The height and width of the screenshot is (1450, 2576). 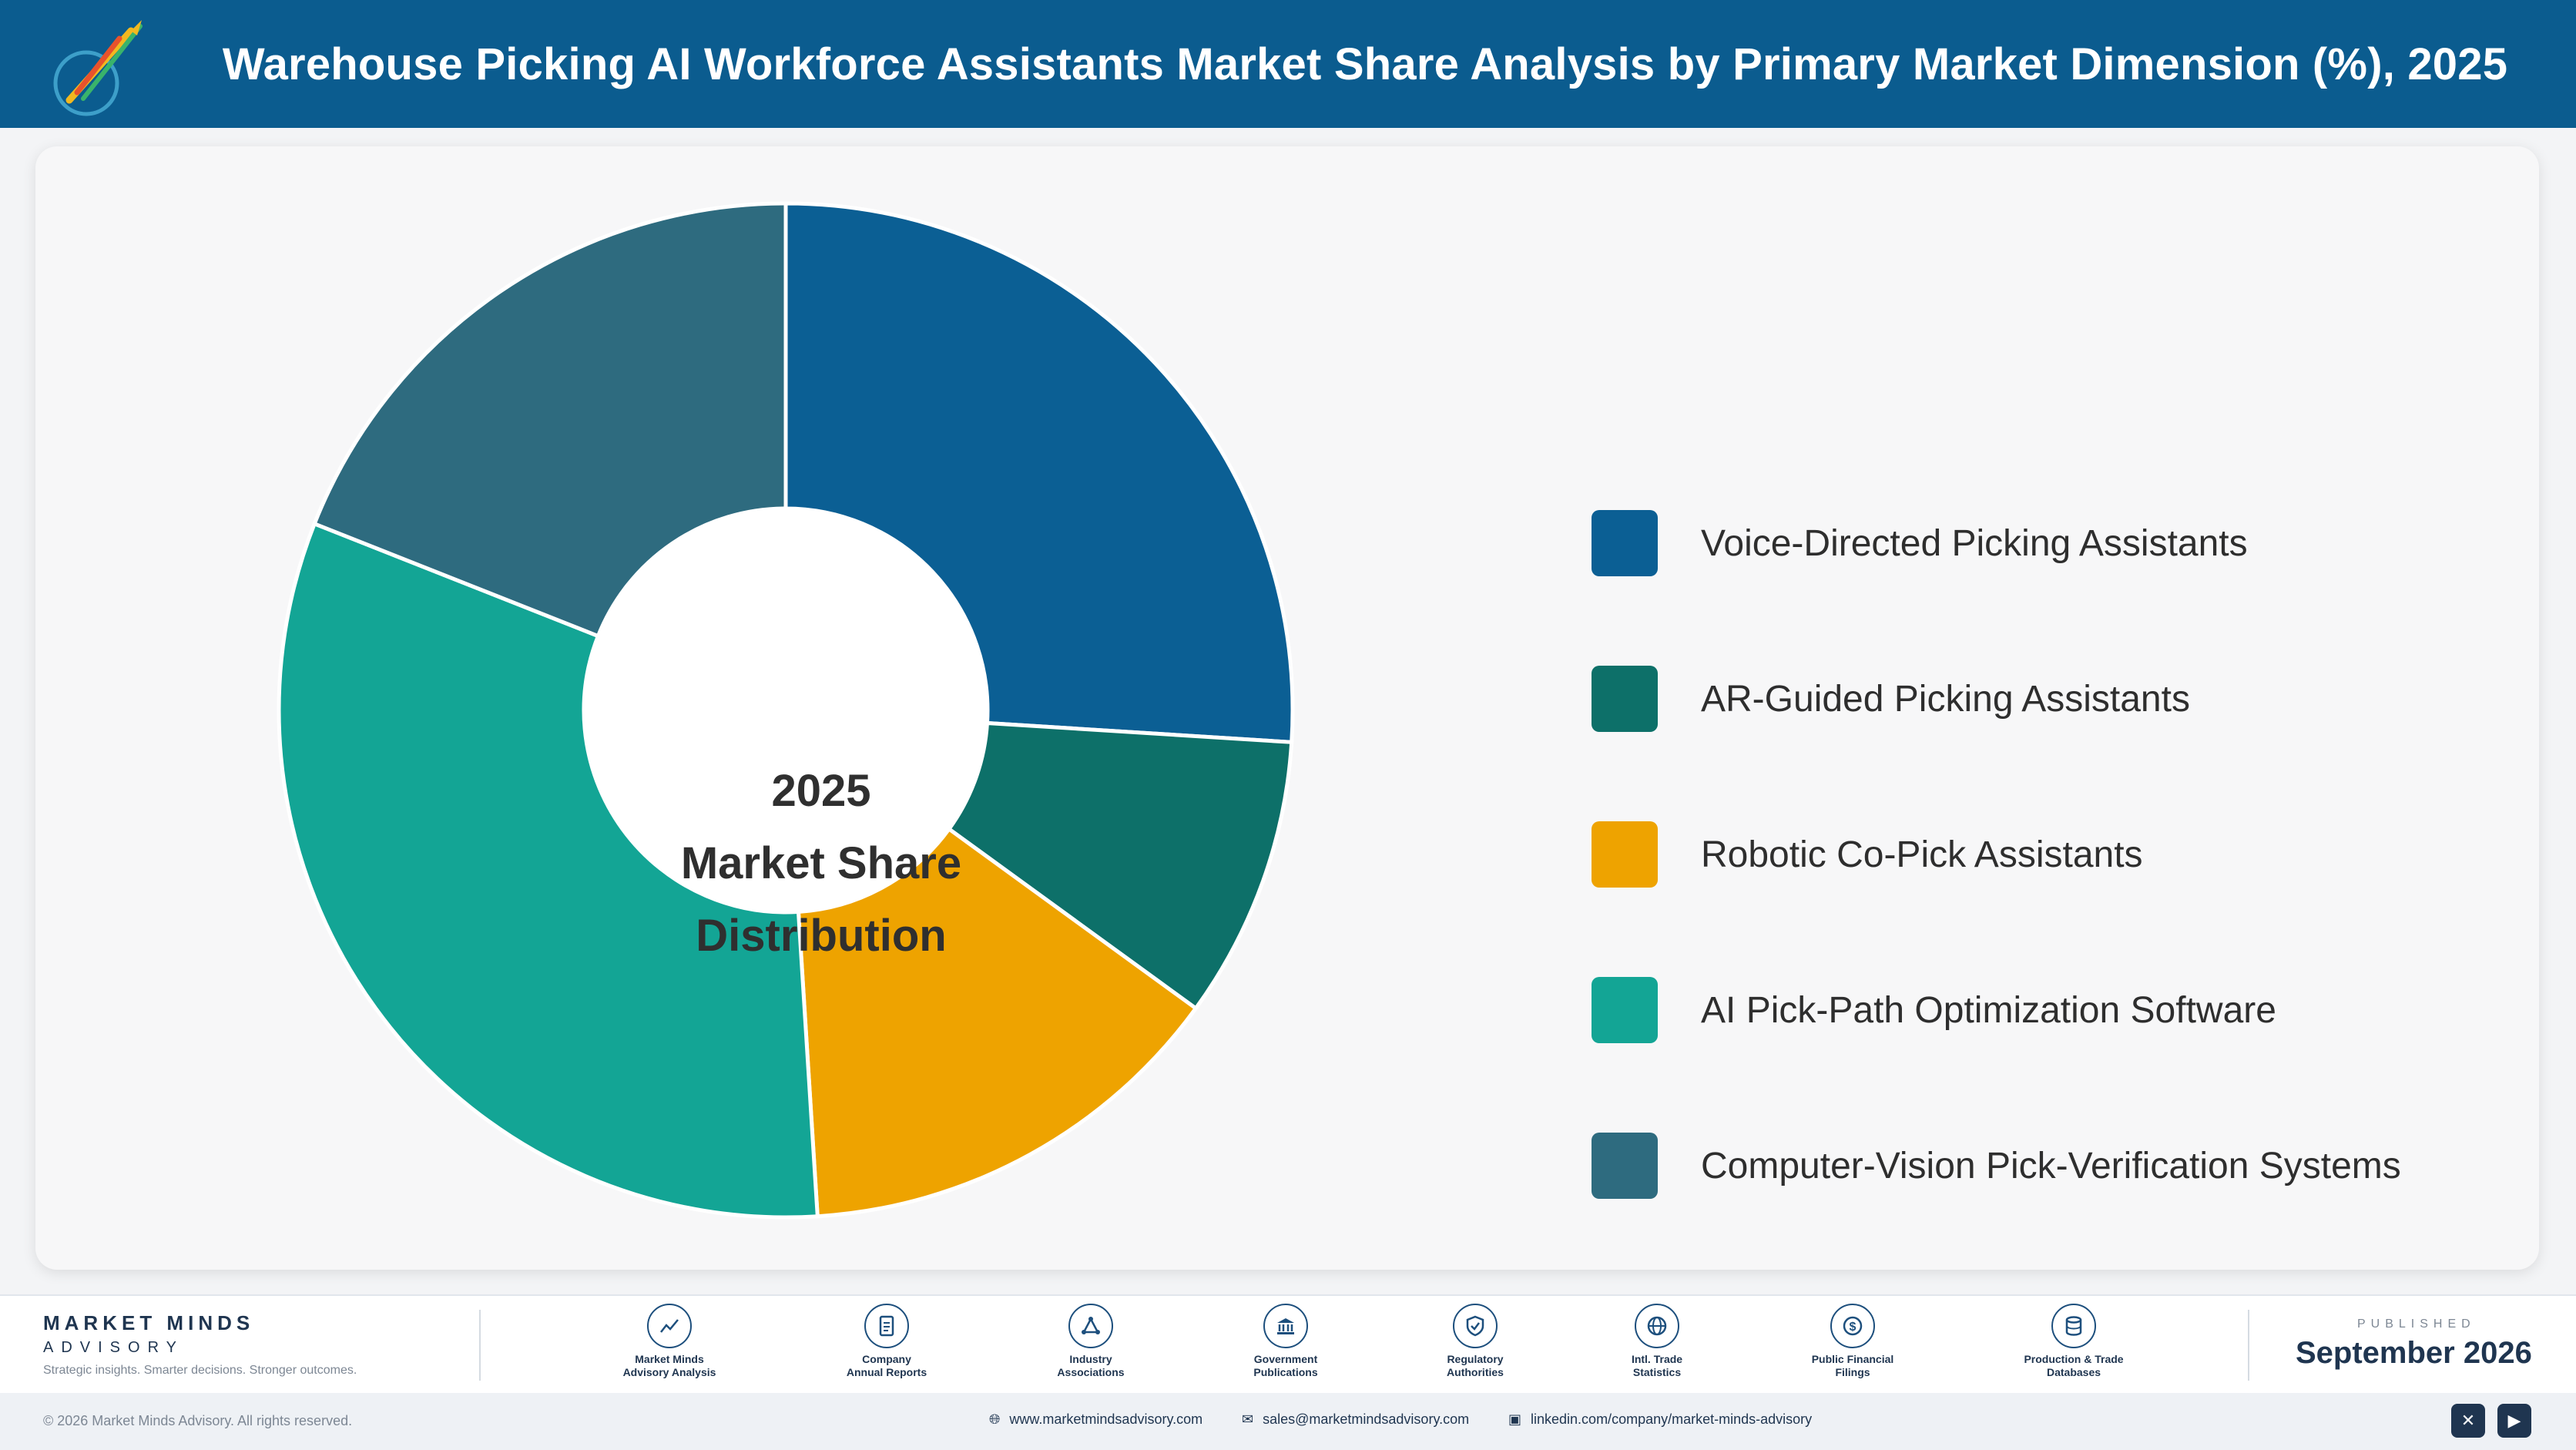 I want to click on legend-item: AR-Guided Picking Assistants, so click(x=1996, y=699).